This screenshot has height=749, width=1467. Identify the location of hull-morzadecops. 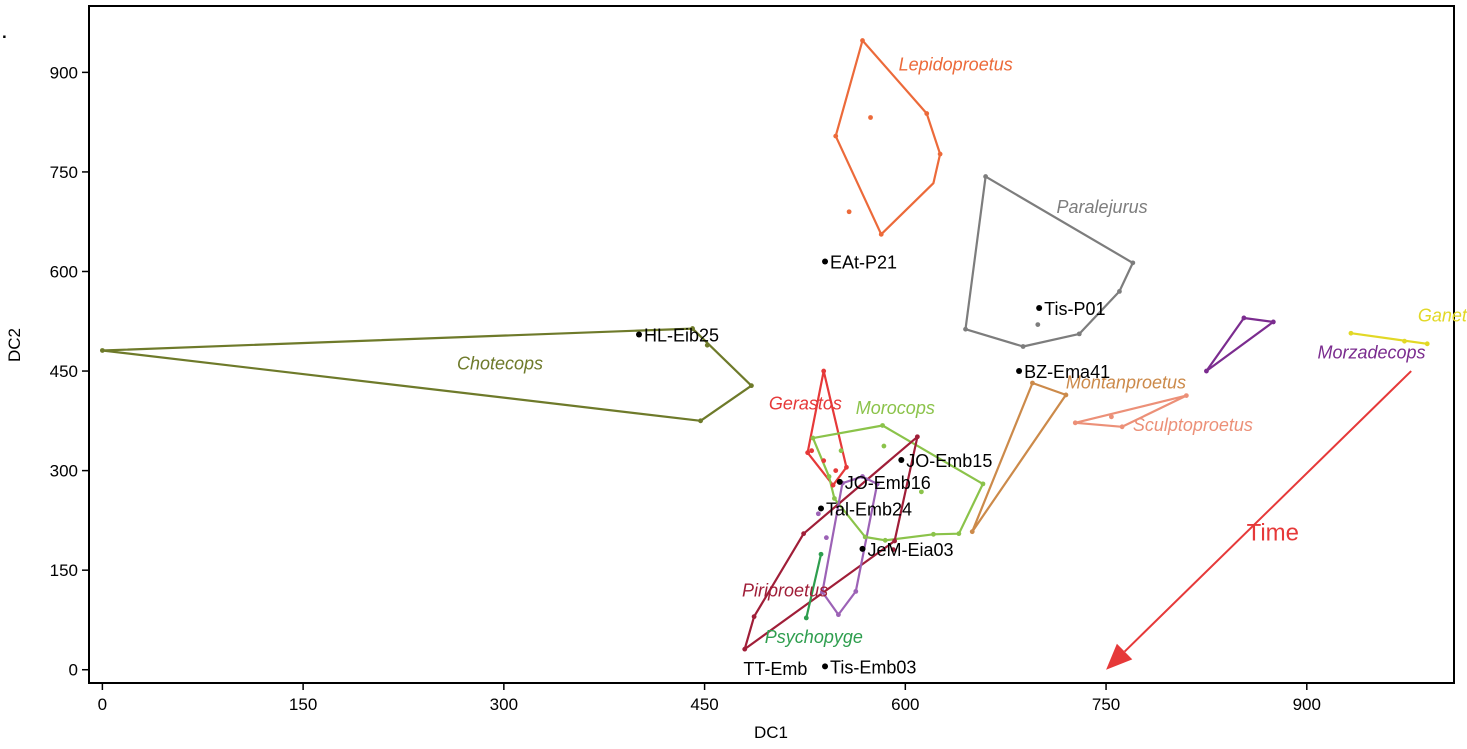
(1240, 344).